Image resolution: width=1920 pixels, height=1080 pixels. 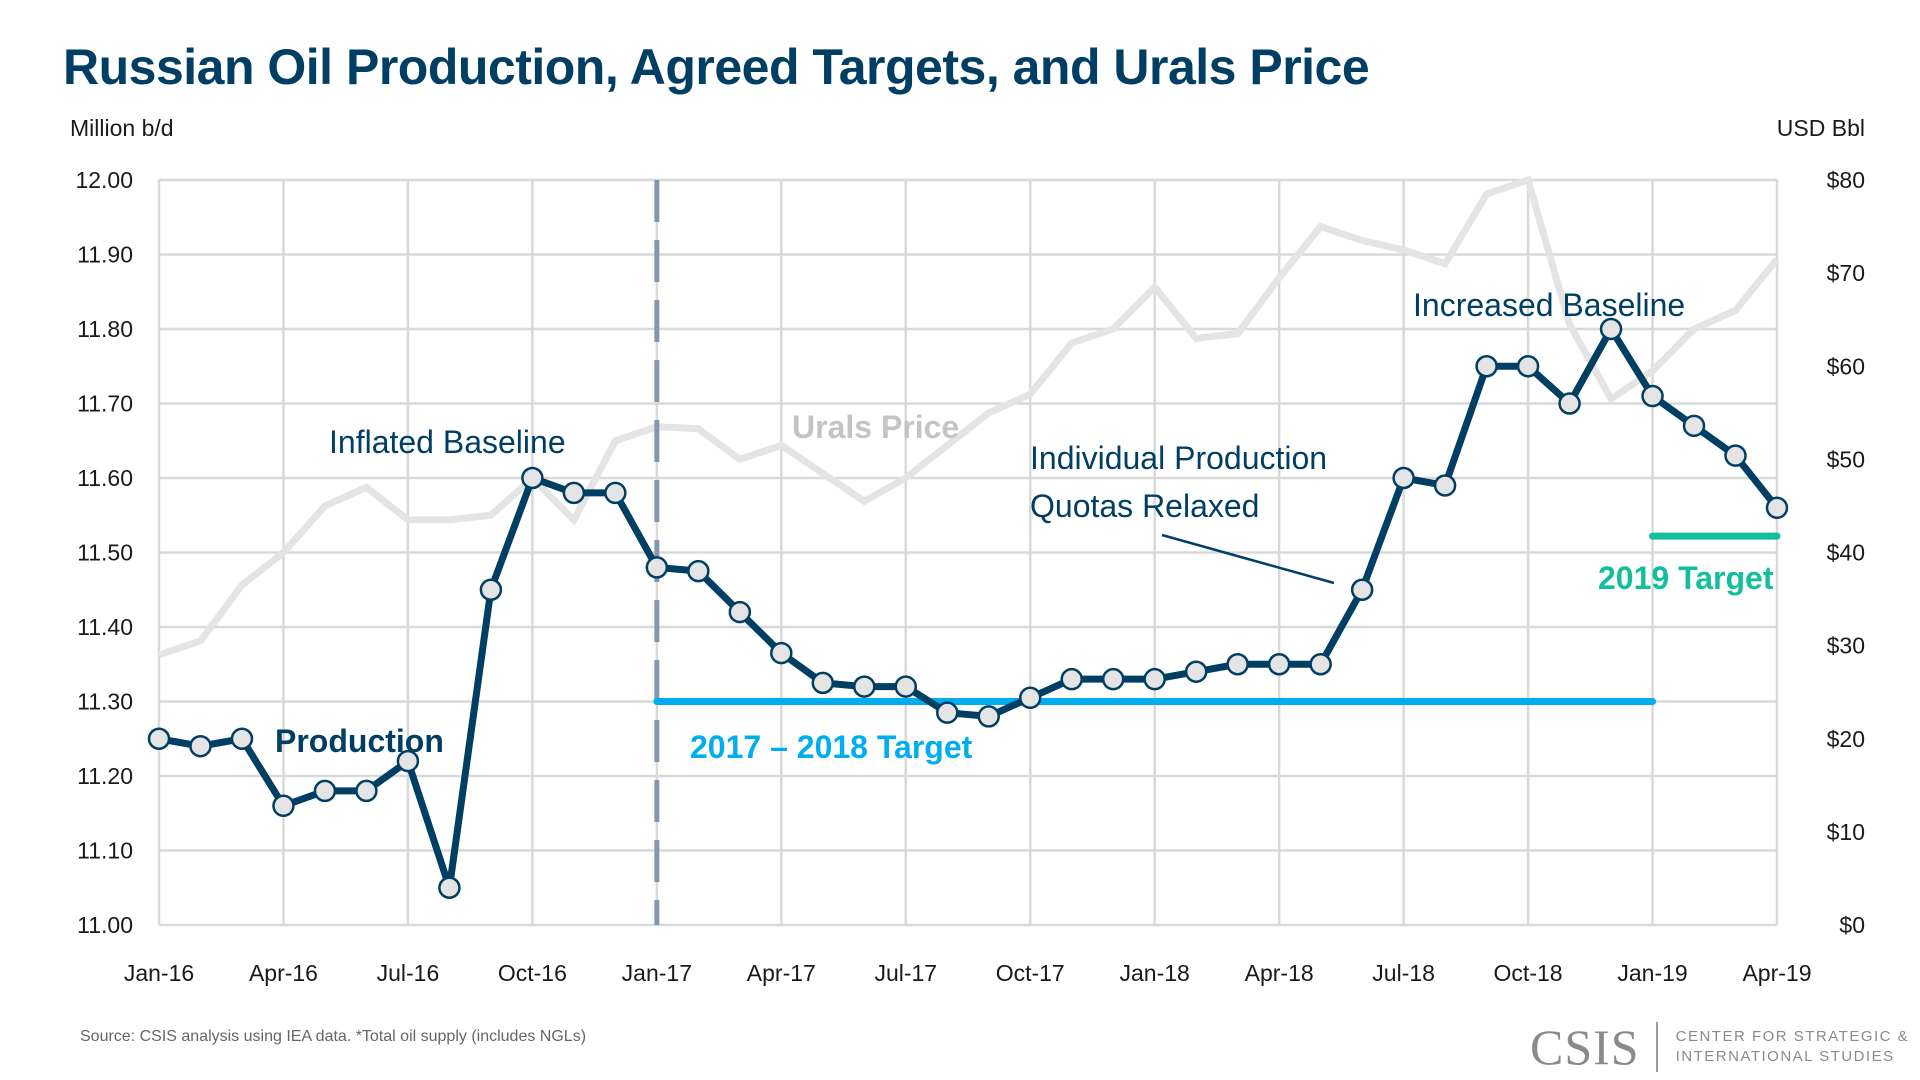 I want to click on x-tick-label: Apr-19, so click(x=1776, y=973).